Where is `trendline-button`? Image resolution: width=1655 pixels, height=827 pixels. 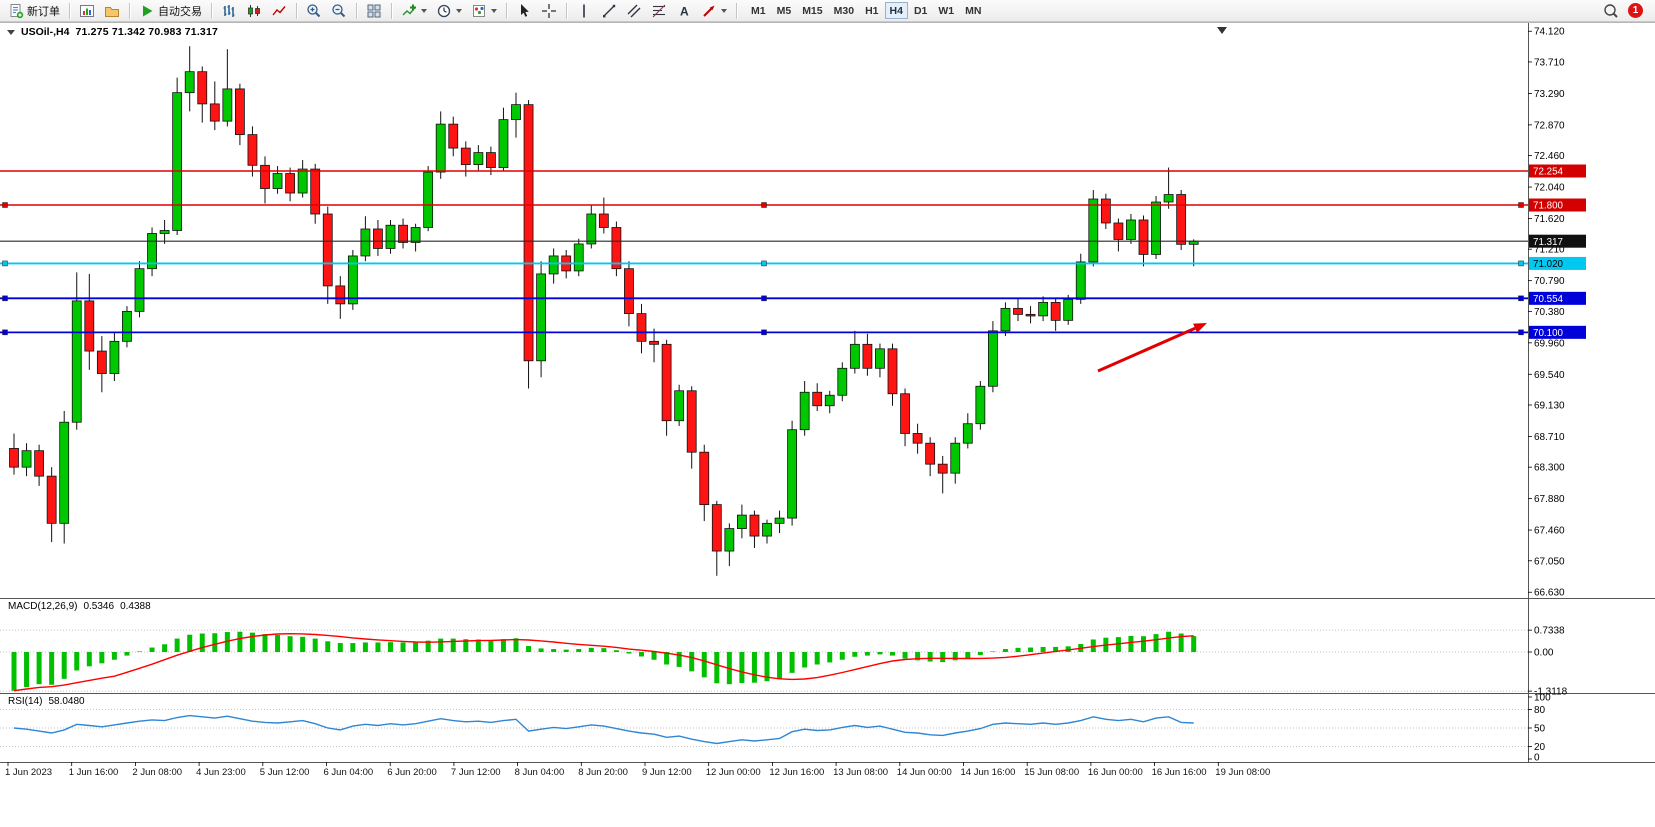
trendline-button is located at coordinates (609, 10).